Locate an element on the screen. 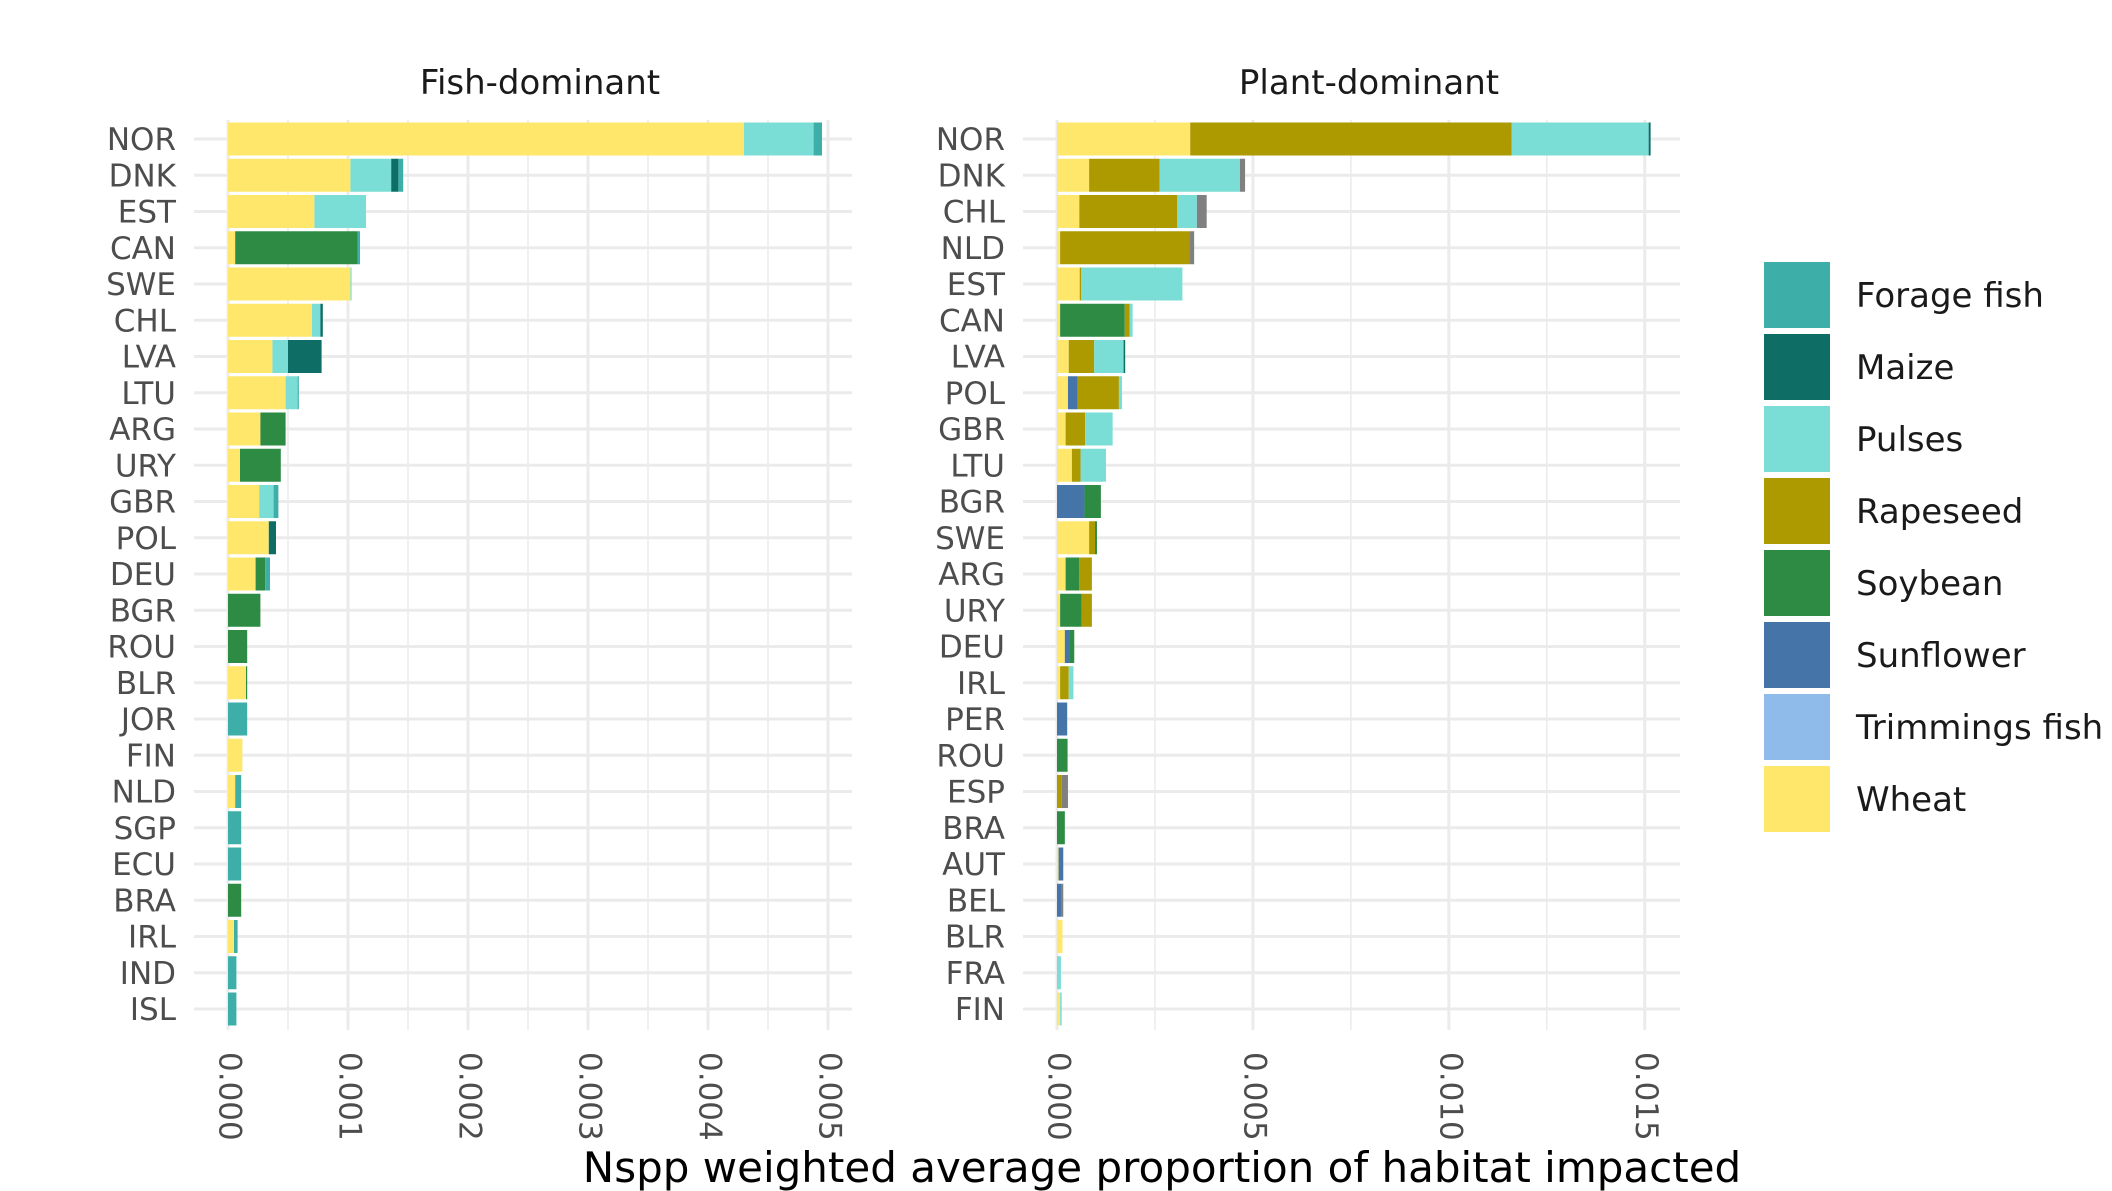  y-tick-label-pol: POL is located at coordinates (146, 539).